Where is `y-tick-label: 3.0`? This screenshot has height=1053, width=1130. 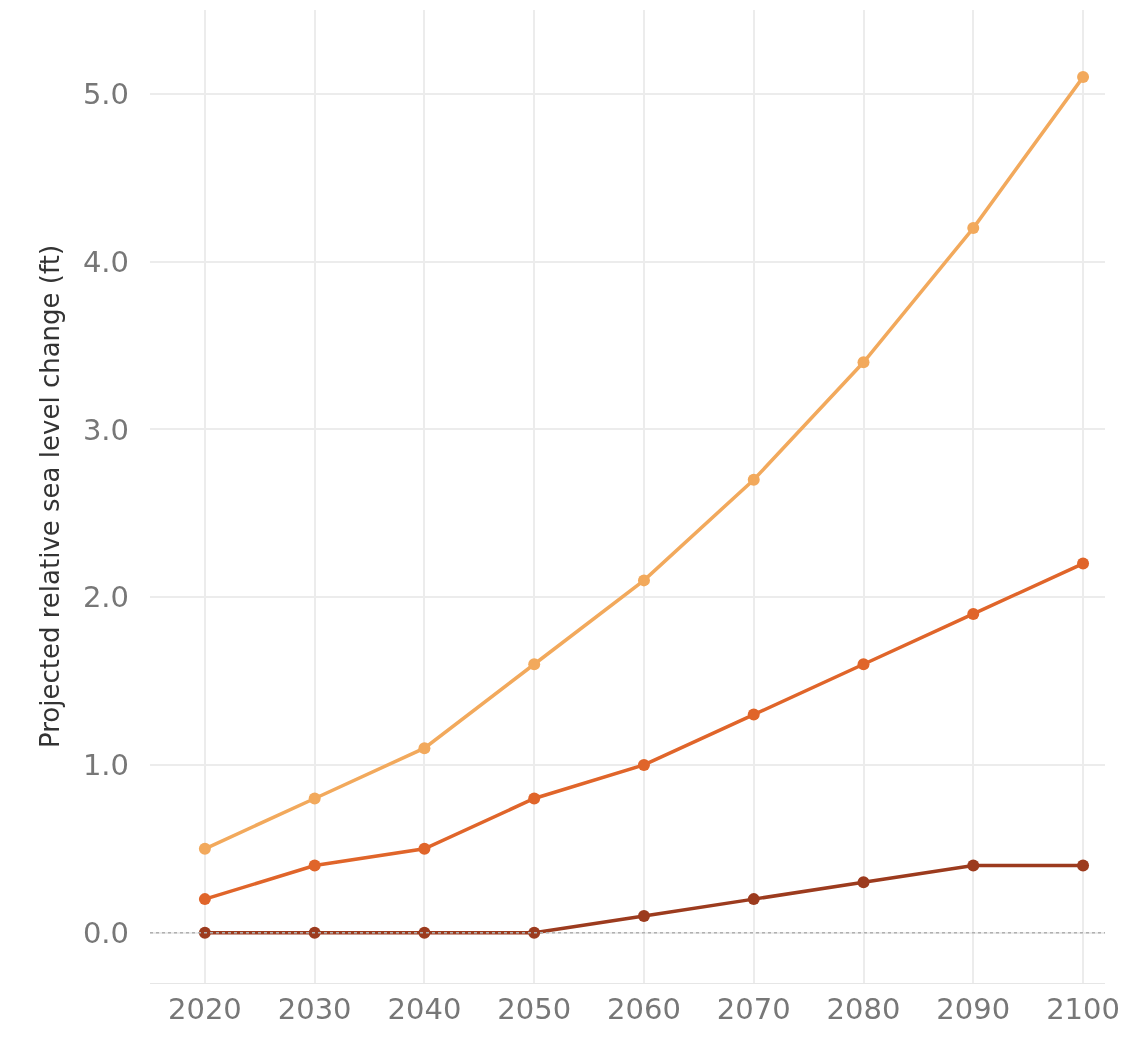 y-tick-label: 3.0 is located at coordinates (105, 429).